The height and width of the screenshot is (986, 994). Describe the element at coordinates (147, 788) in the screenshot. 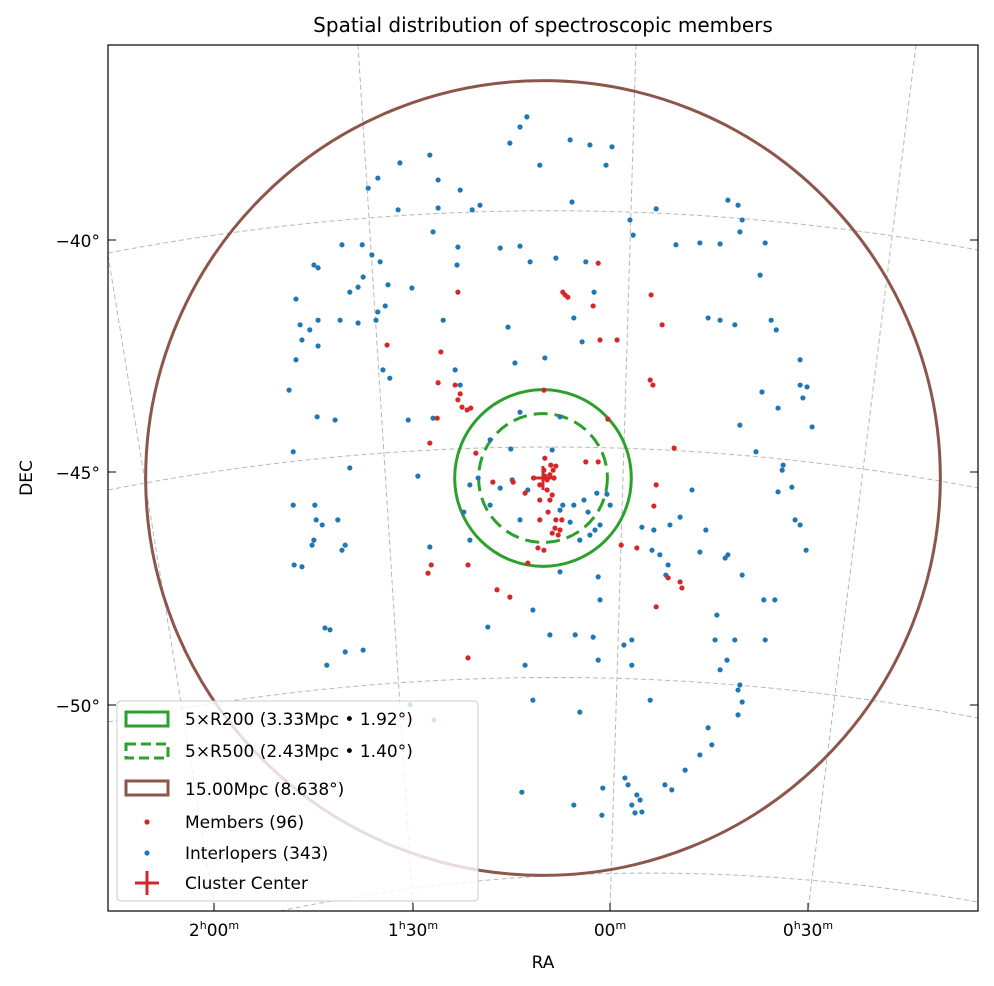

I see `legend-15mpc-swatch` at that location.